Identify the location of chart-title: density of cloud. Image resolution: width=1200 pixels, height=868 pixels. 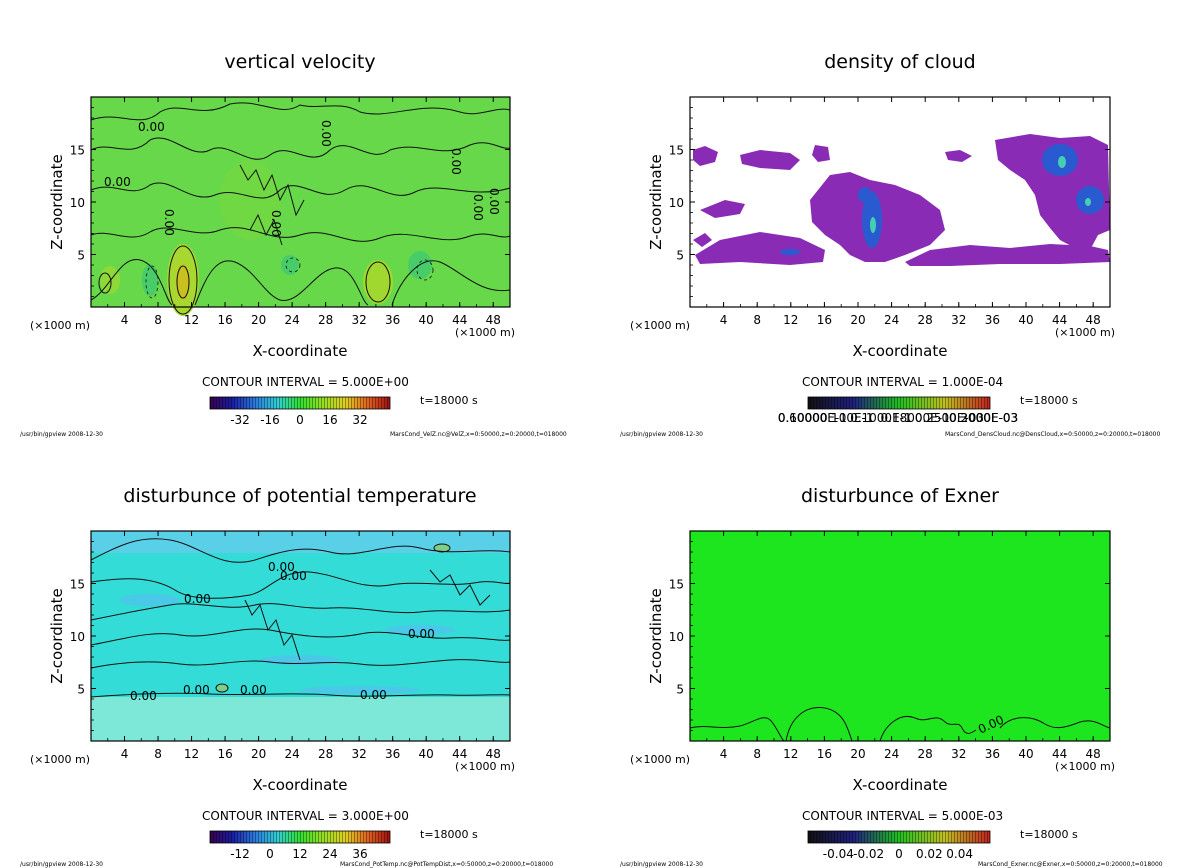
(900, 62).